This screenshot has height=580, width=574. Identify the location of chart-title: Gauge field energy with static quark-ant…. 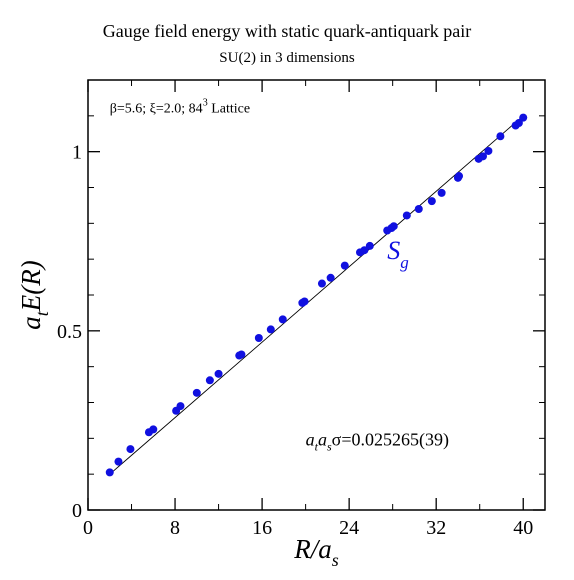
(287, 31).